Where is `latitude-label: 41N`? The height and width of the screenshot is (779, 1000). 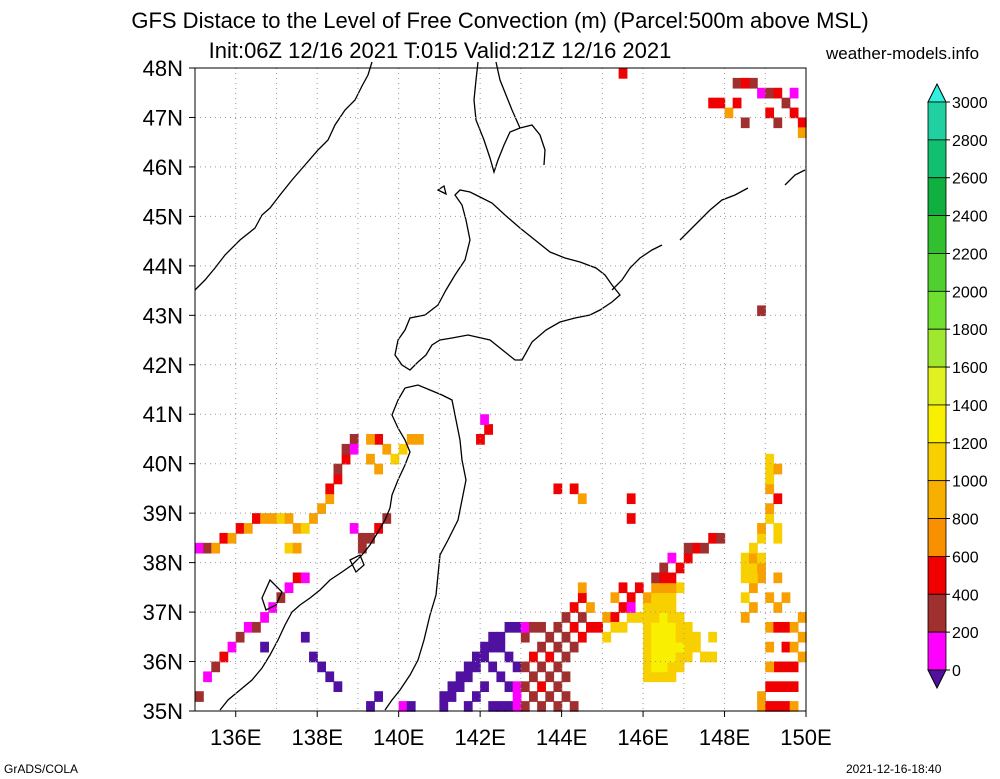 latitude-label: 41N is located at coordinates (163, 414).